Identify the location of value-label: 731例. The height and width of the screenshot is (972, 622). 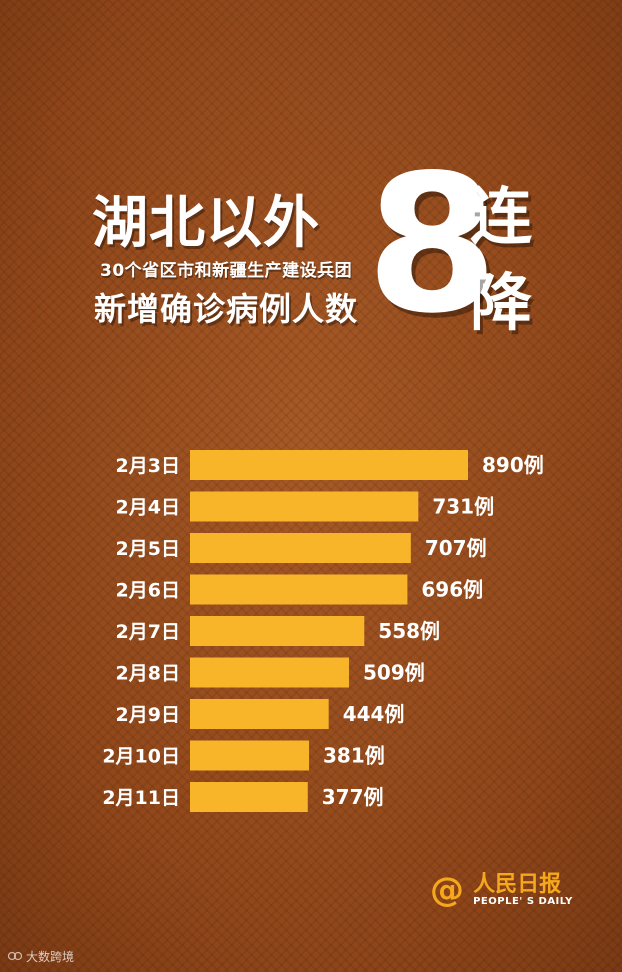
(463, 507).